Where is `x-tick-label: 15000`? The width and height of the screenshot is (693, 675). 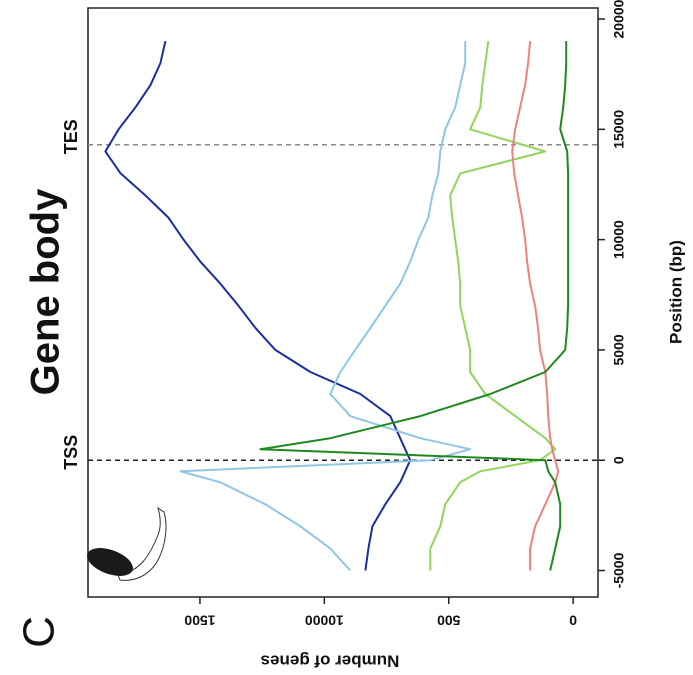 x-tick-label: 15000 is located at coordinates (619, 129).